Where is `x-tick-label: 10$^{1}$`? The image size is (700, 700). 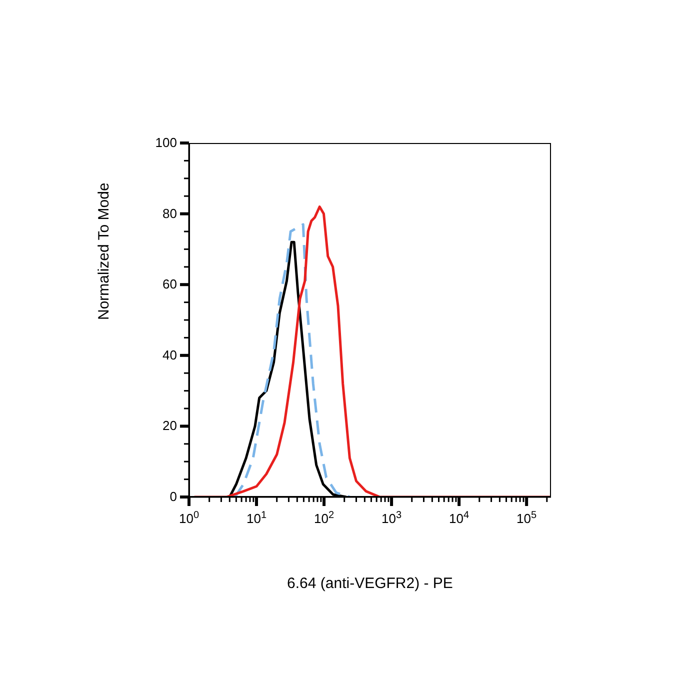
x-tick-label: 10$^{1}$ is located at coordinates (256, 518).